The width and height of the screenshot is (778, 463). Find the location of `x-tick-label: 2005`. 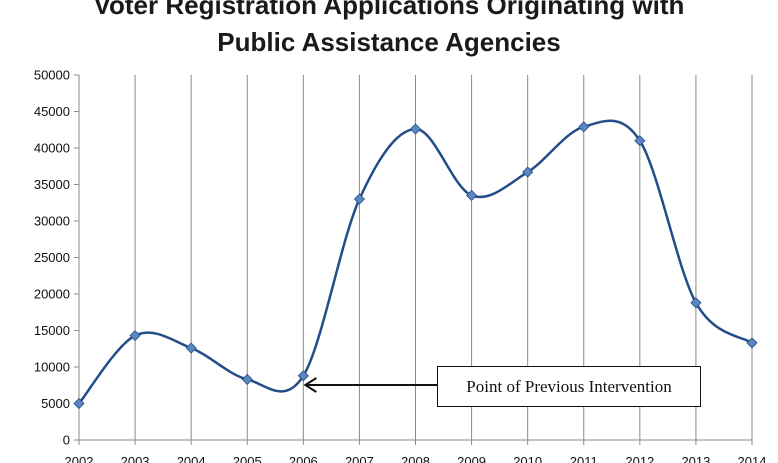

x-tick-label: 2005 is located at coordinates (247, 458).